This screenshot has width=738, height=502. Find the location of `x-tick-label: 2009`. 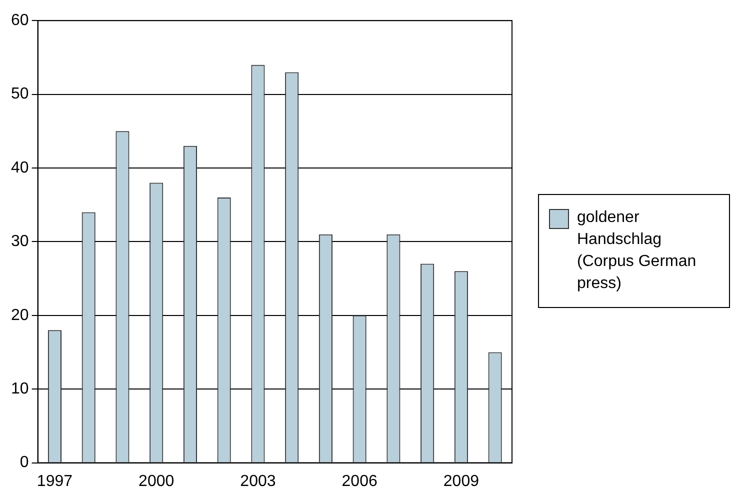

x-tick-label: 2009 is located at coordinates (461, 481).